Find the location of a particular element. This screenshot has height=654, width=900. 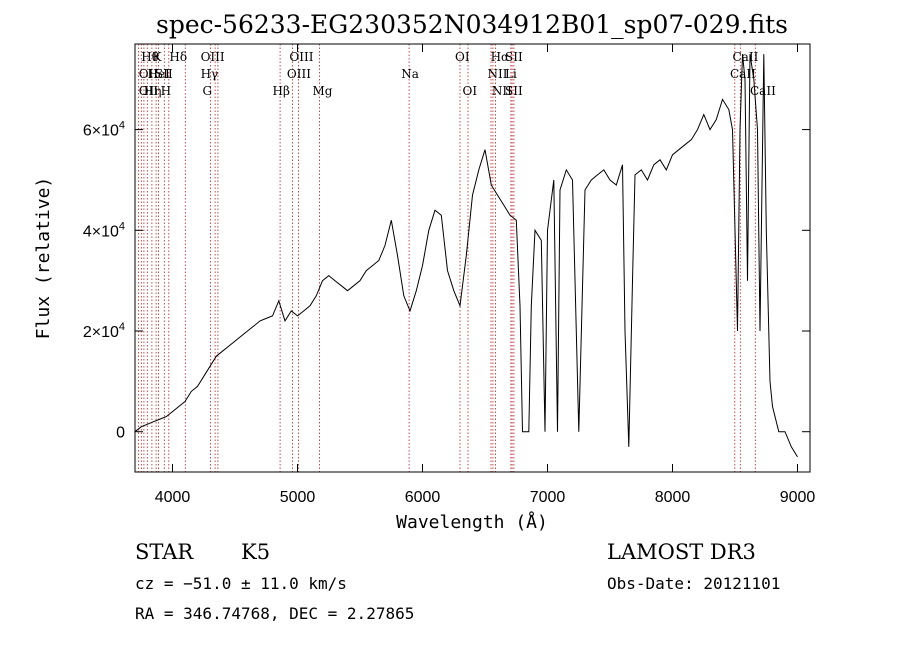

line-label-9: OIII is located at coordinates (213, 57).